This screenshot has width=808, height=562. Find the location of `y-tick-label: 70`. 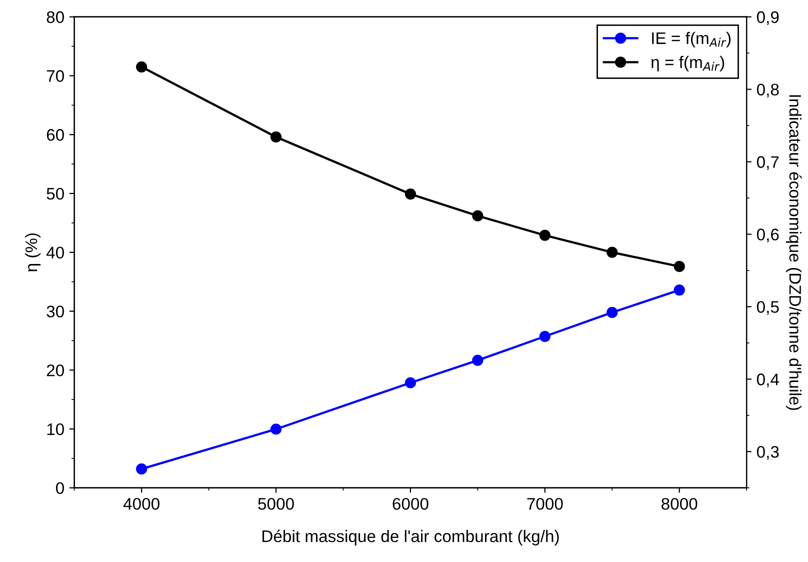

y-tick-label: 70 is located at coordinates (55, 76).